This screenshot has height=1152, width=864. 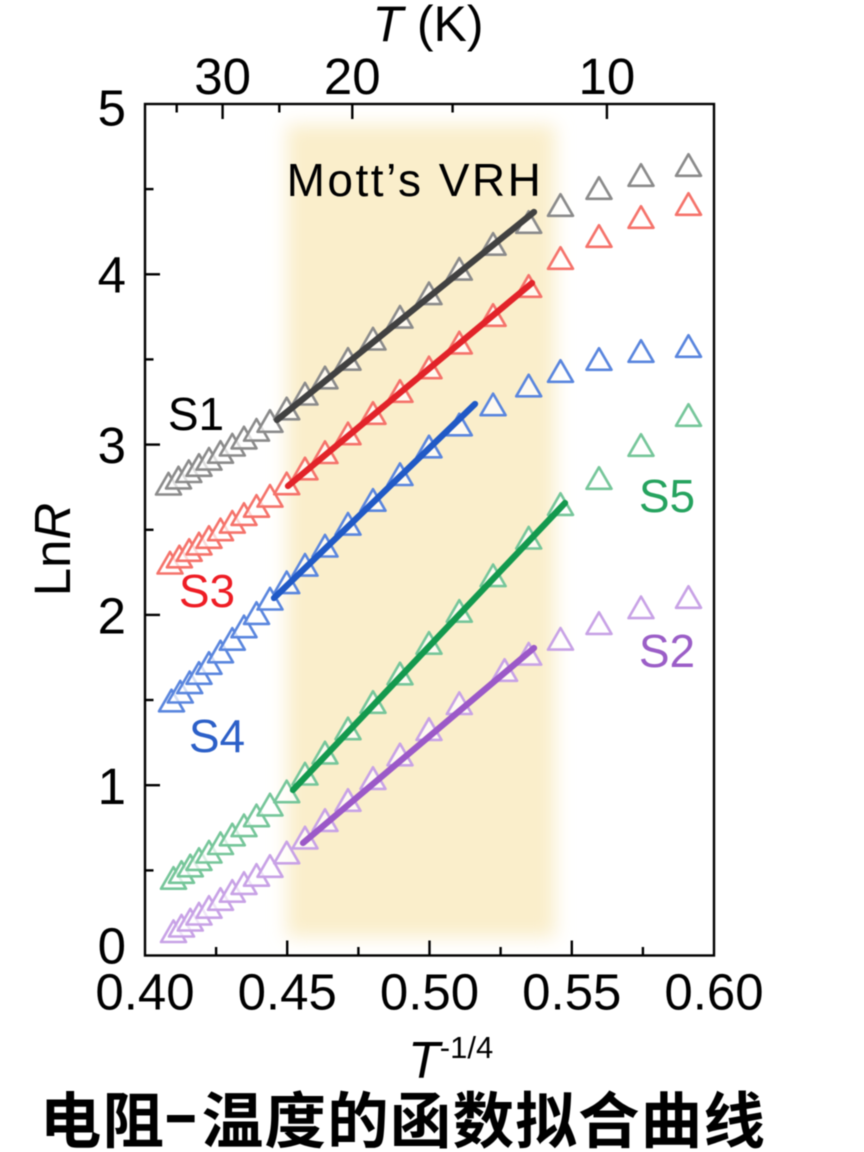 I want to click on svg-text: 0, so click(x=112, y=946).